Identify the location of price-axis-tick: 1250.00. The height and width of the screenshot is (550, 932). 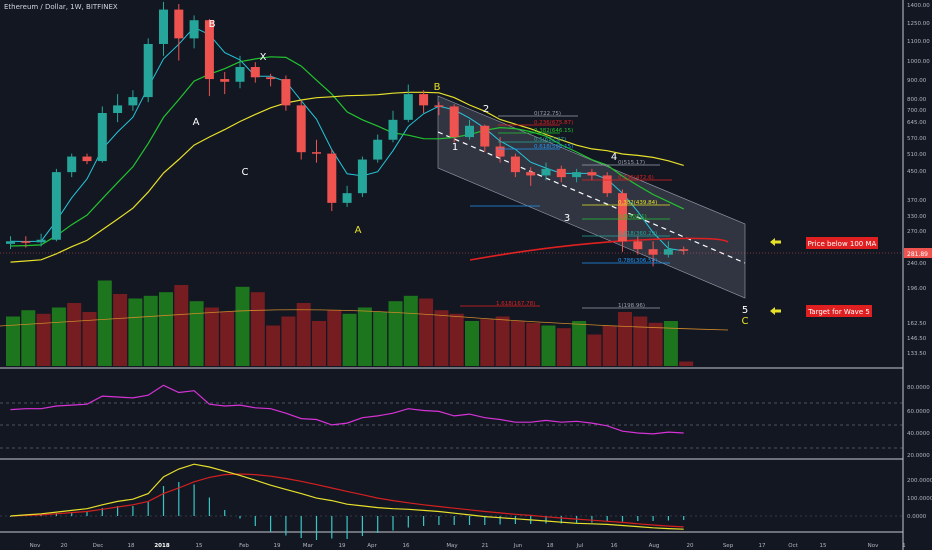
(918, 24).